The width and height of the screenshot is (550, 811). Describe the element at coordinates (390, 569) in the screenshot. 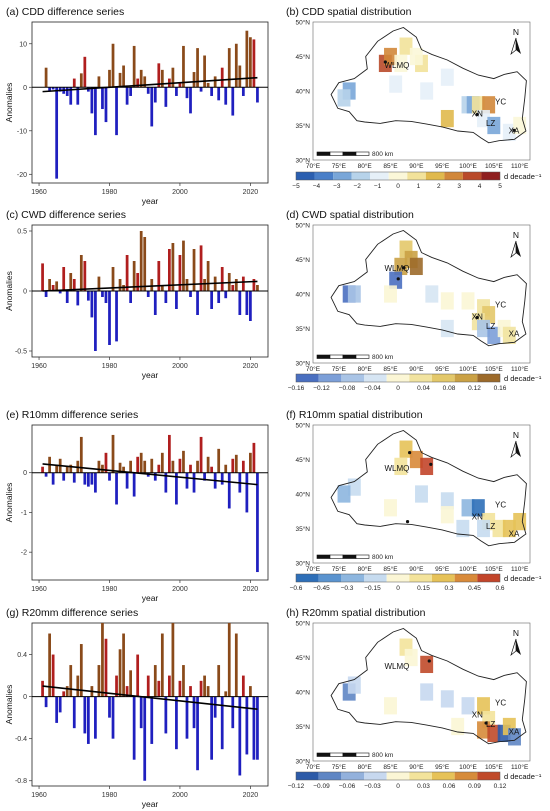

I see `lon-tick-label: 85°E` at that location.